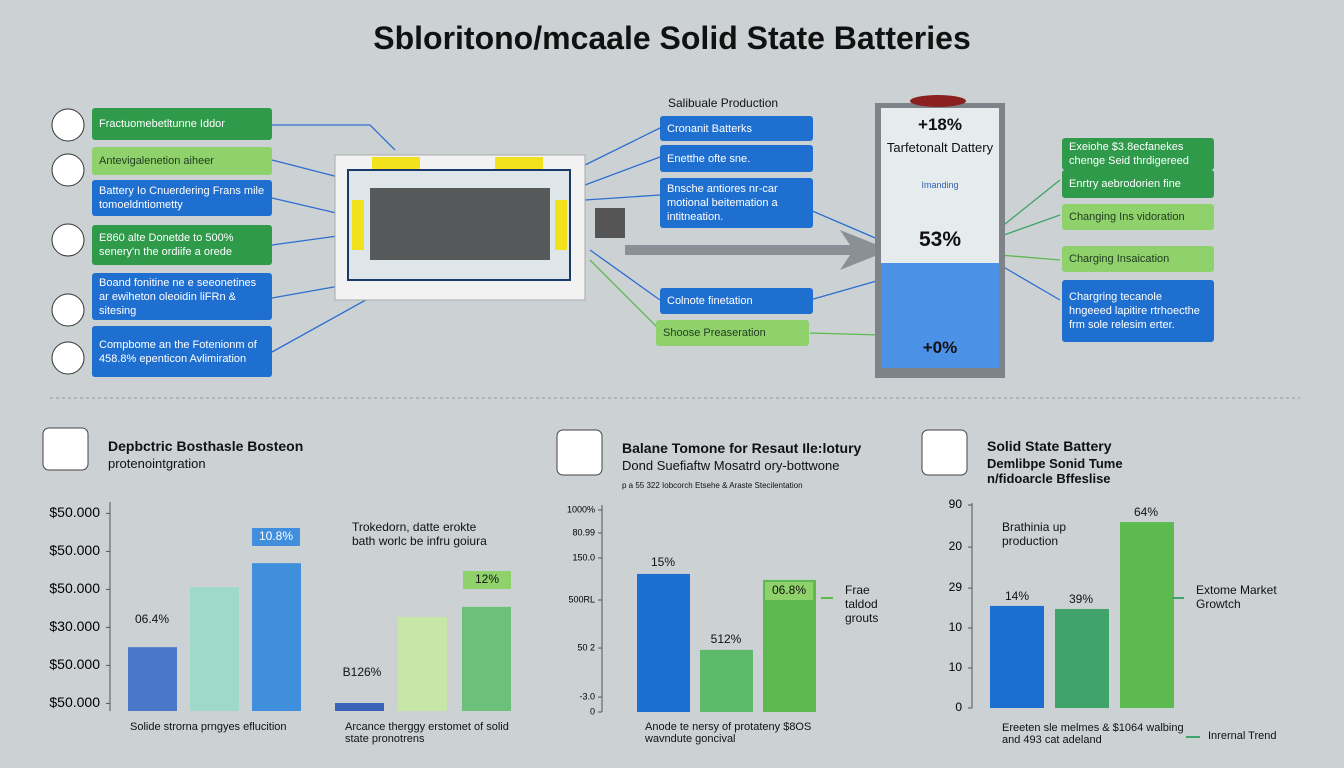  What do you see at coordinates (182, 124) in the screenshot?
I see `label-box: Fractuomebetltunne Iddor` at bounding box center [182, 124].